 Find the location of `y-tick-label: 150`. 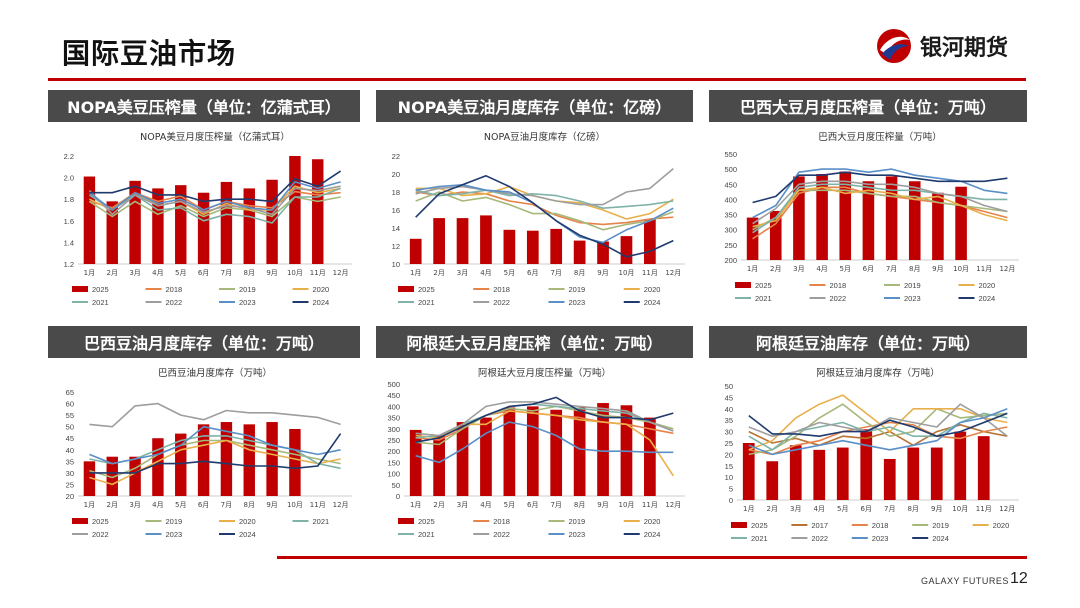

y-tick-label: 150 is located at coordinates (393, 462).